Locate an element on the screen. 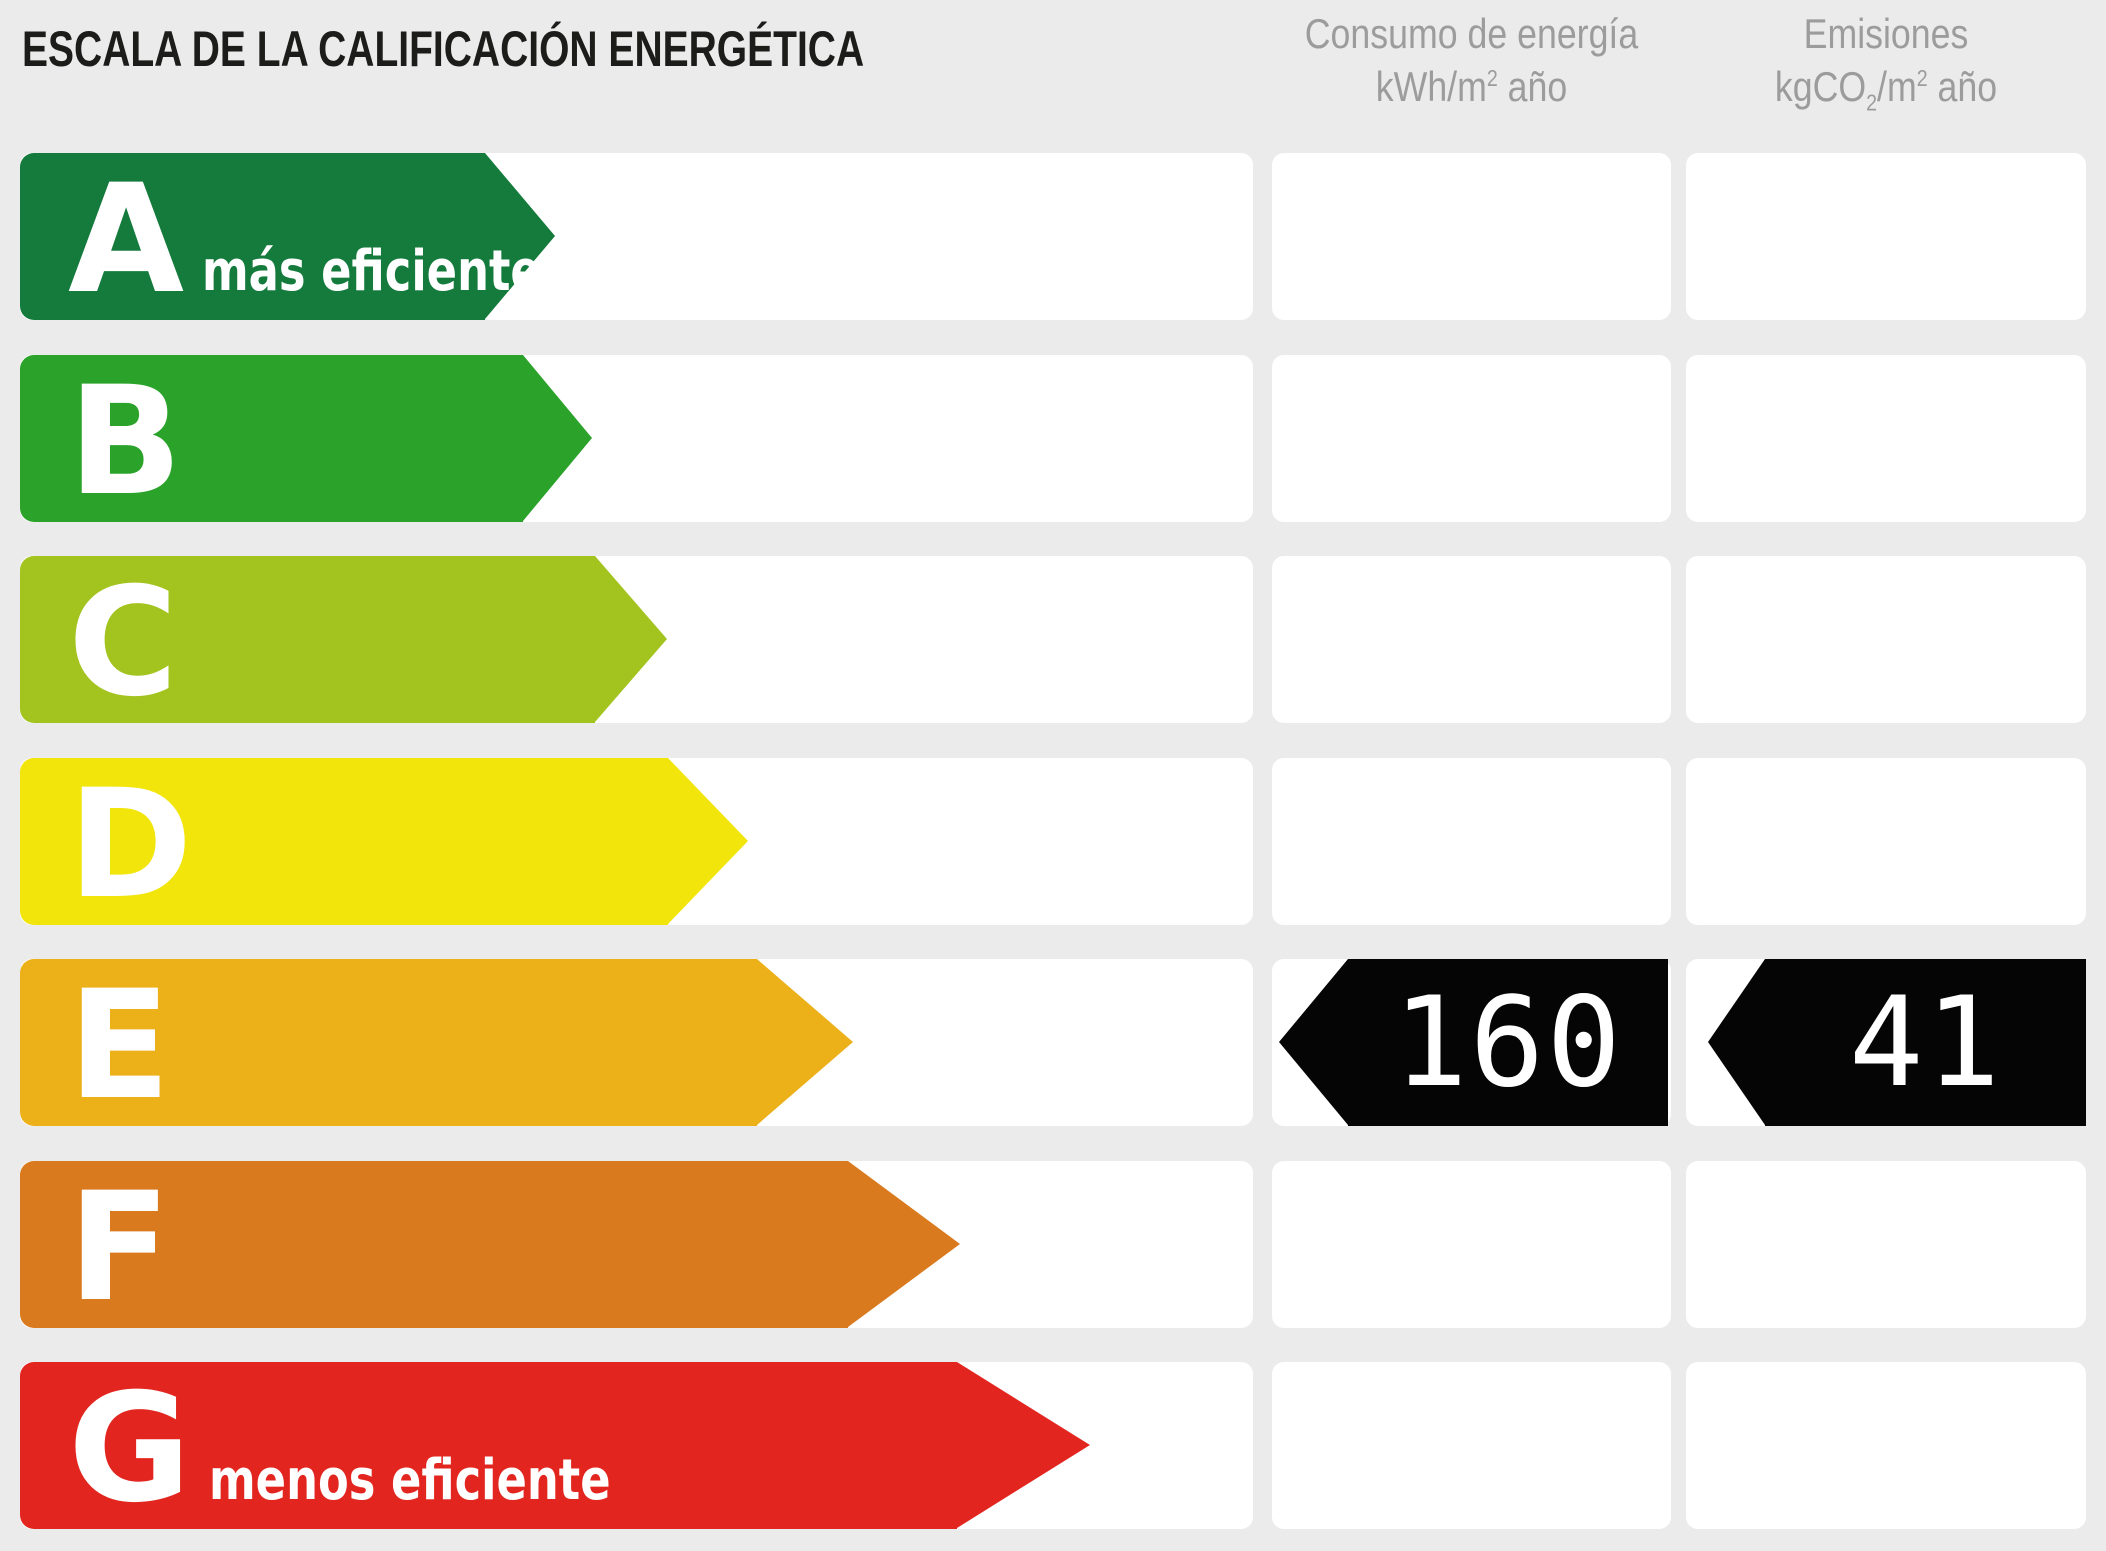 Image resolution: width=2106 pixels, height=1551 pixels. rating-letter: D is located at coordinates (130, 844).